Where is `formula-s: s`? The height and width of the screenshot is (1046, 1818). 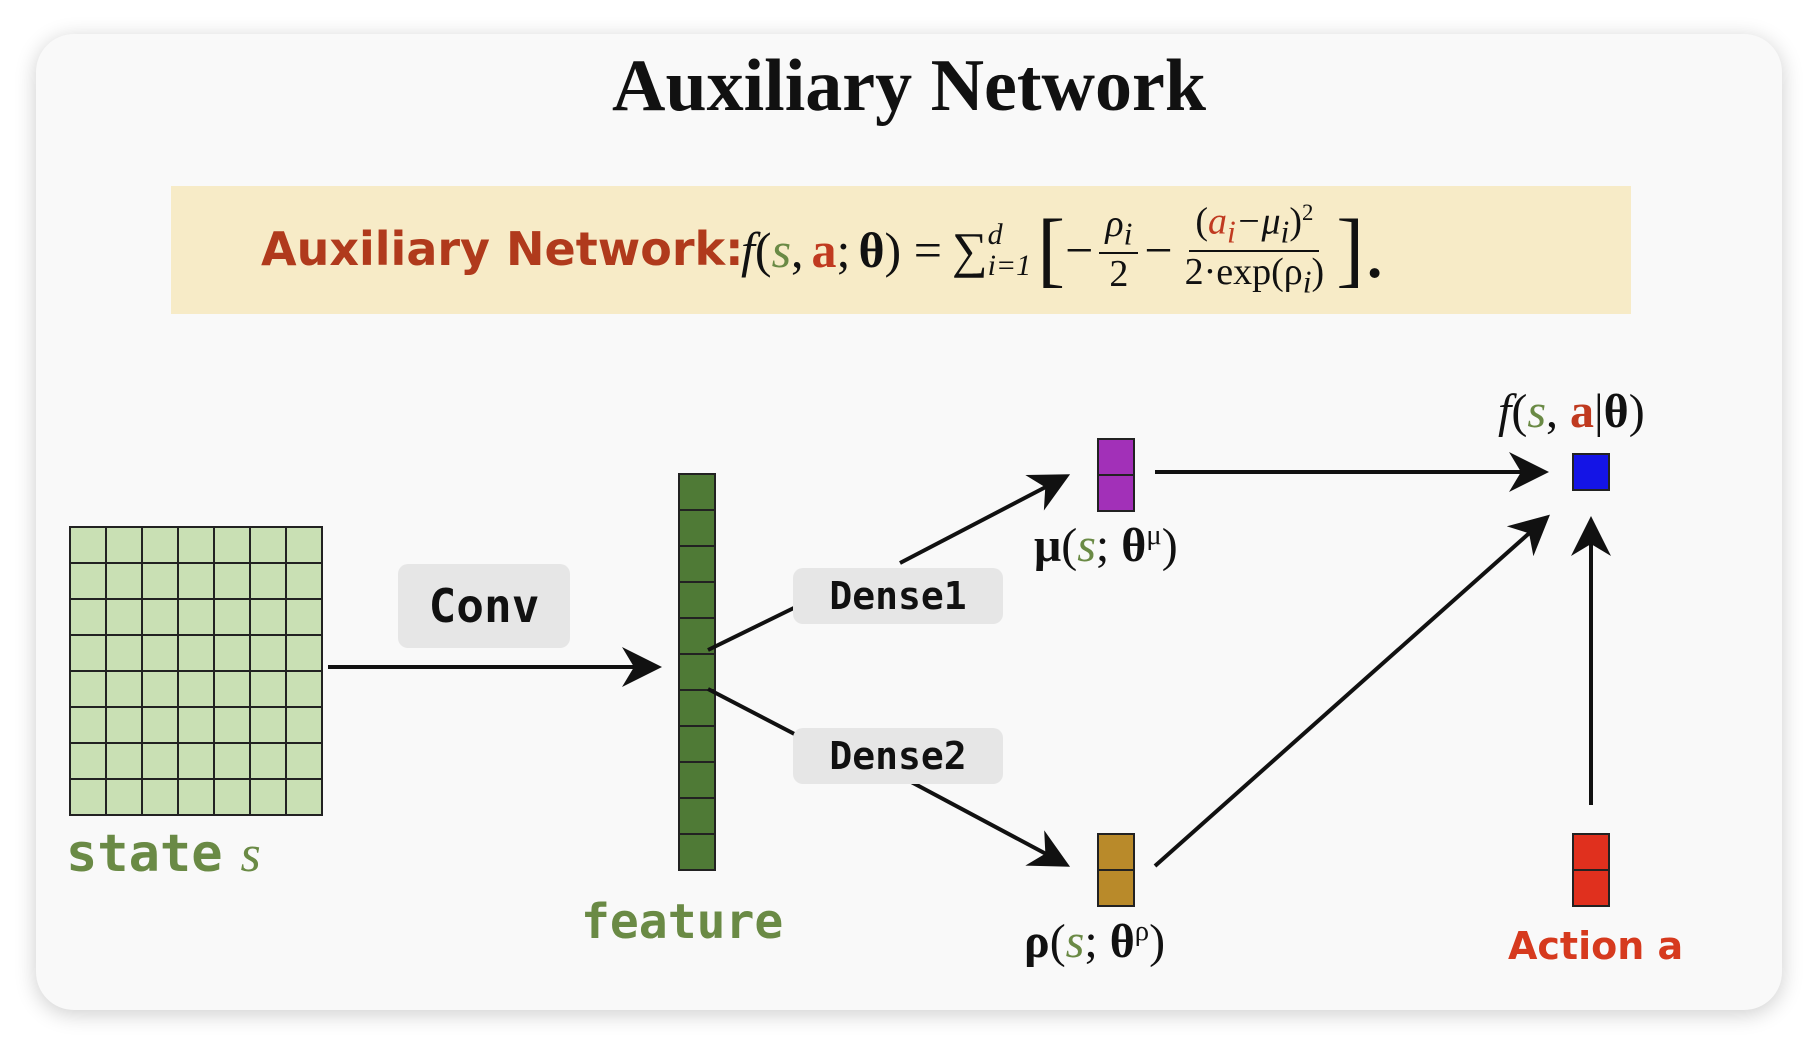
formula-s: s is located at coordinates (781, 250).